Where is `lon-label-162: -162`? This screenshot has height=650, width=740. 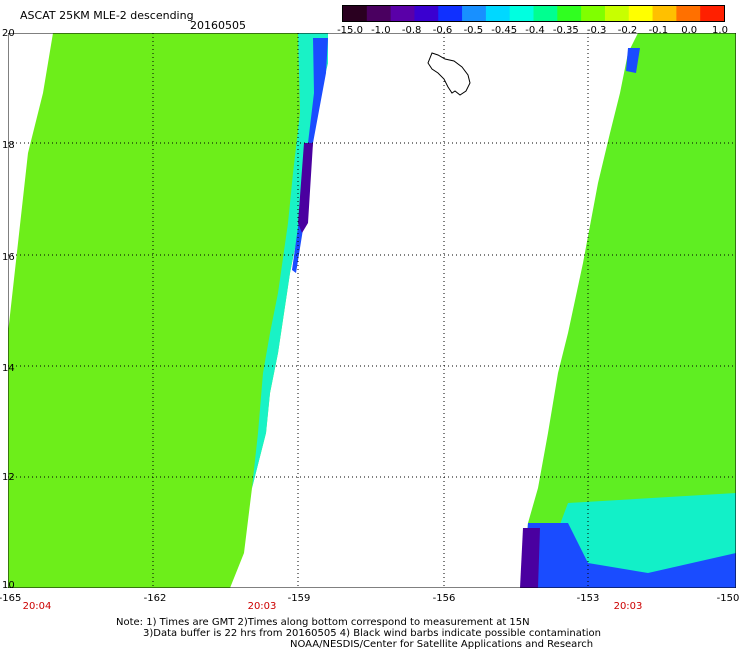
lon-label-162: -162 is located at coordinates (155, 598).